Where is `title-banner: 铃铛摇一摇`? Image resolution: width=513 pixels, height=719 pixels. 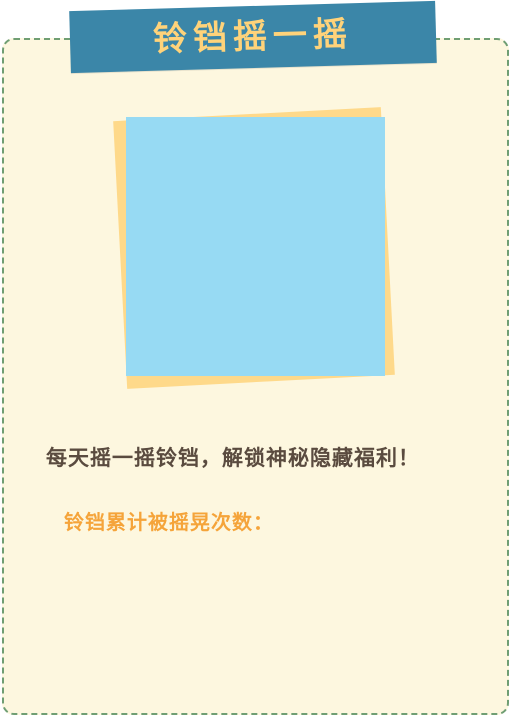 title-banner: 铃铛摇一摇 is located at coordinates (253, 37).